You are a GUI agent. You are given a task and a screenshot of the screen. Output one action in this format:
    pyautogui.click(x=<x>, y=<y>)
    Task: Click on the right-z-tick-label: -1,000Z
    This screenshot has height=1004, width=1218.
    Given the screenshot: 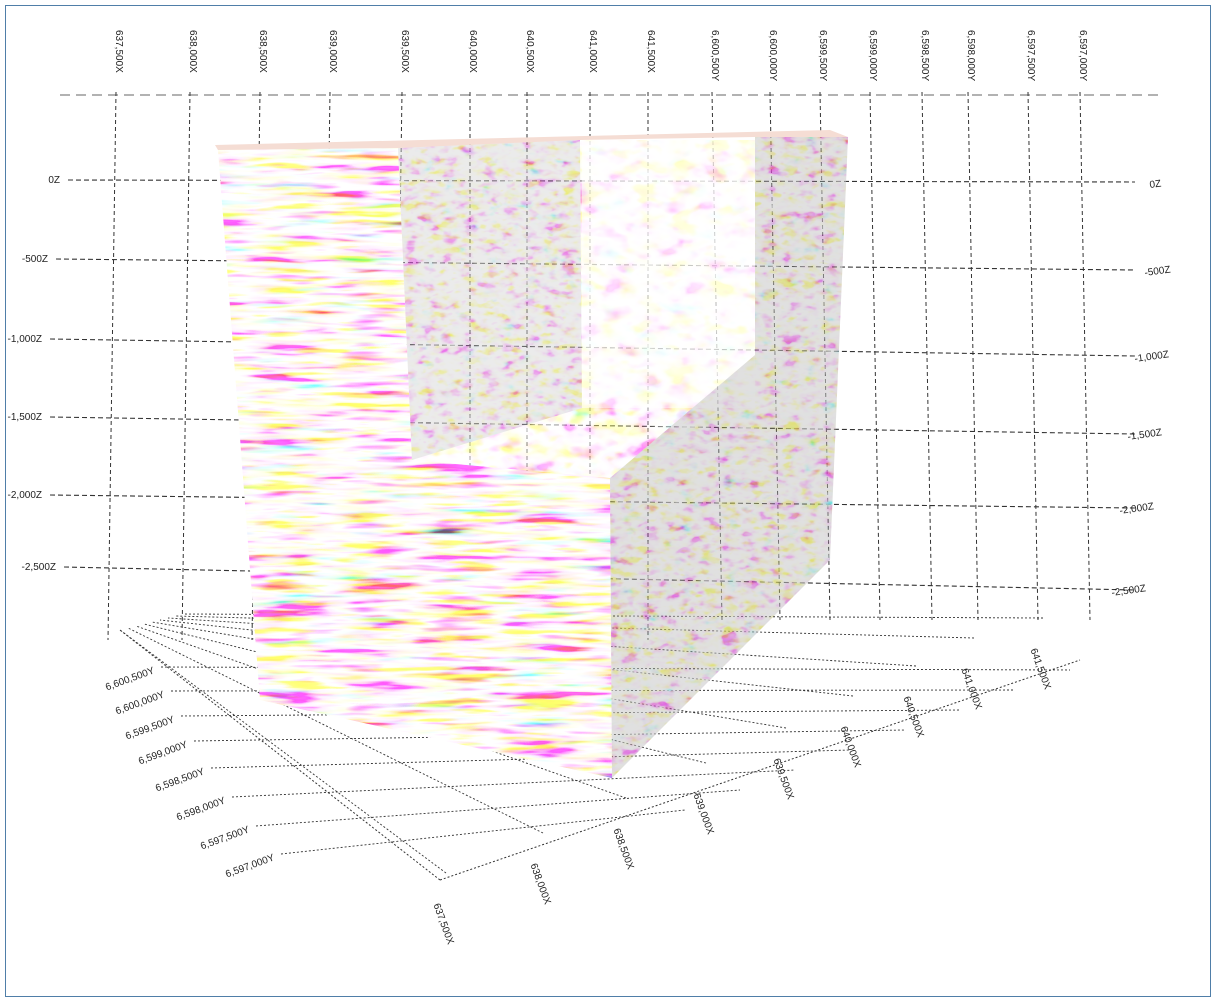 What is the action you would take?
    pyautogui.click(x=1152, y=357)
    